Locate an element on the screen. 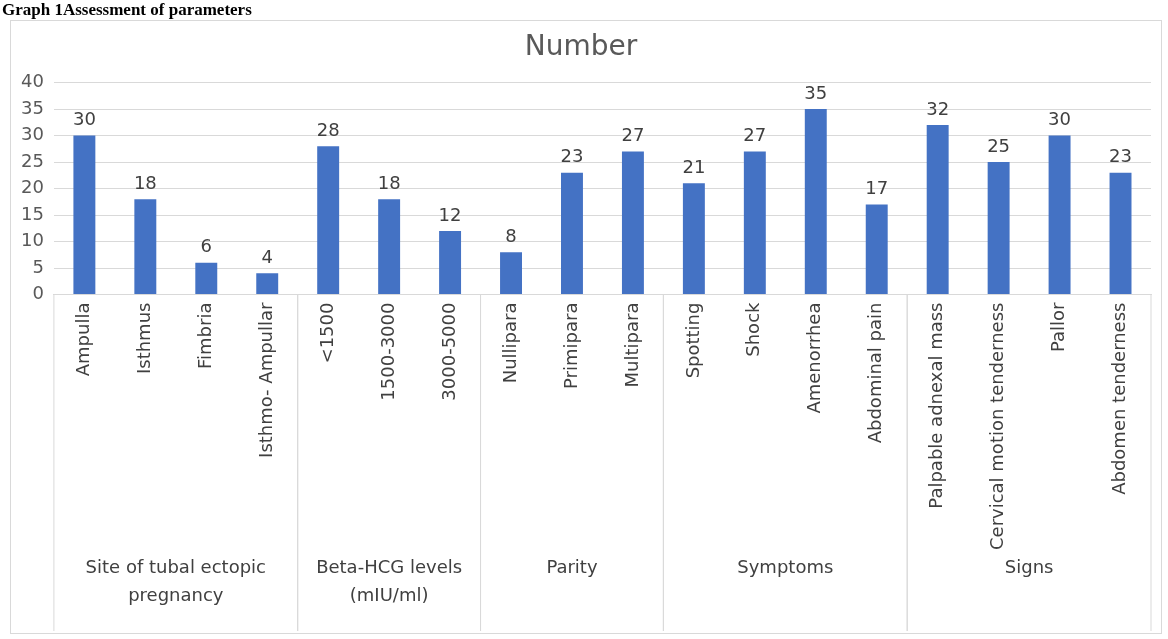  y-tick-label: 35 is located at coordinates (32, 107).